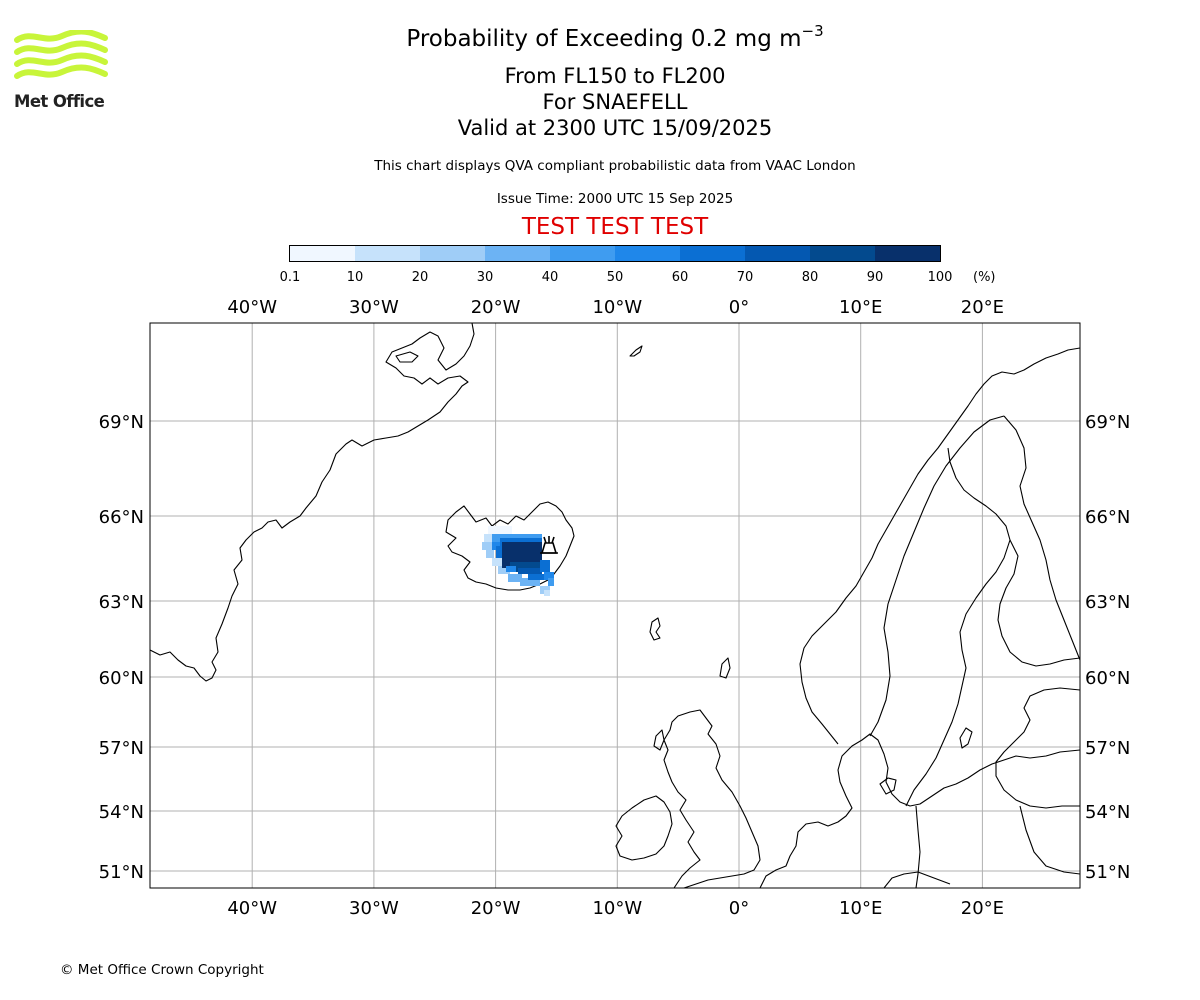 The height and width of the screenshot is (1000, 1200). I want to click on latitude-label-right: 63°N, so click(1107, 602).